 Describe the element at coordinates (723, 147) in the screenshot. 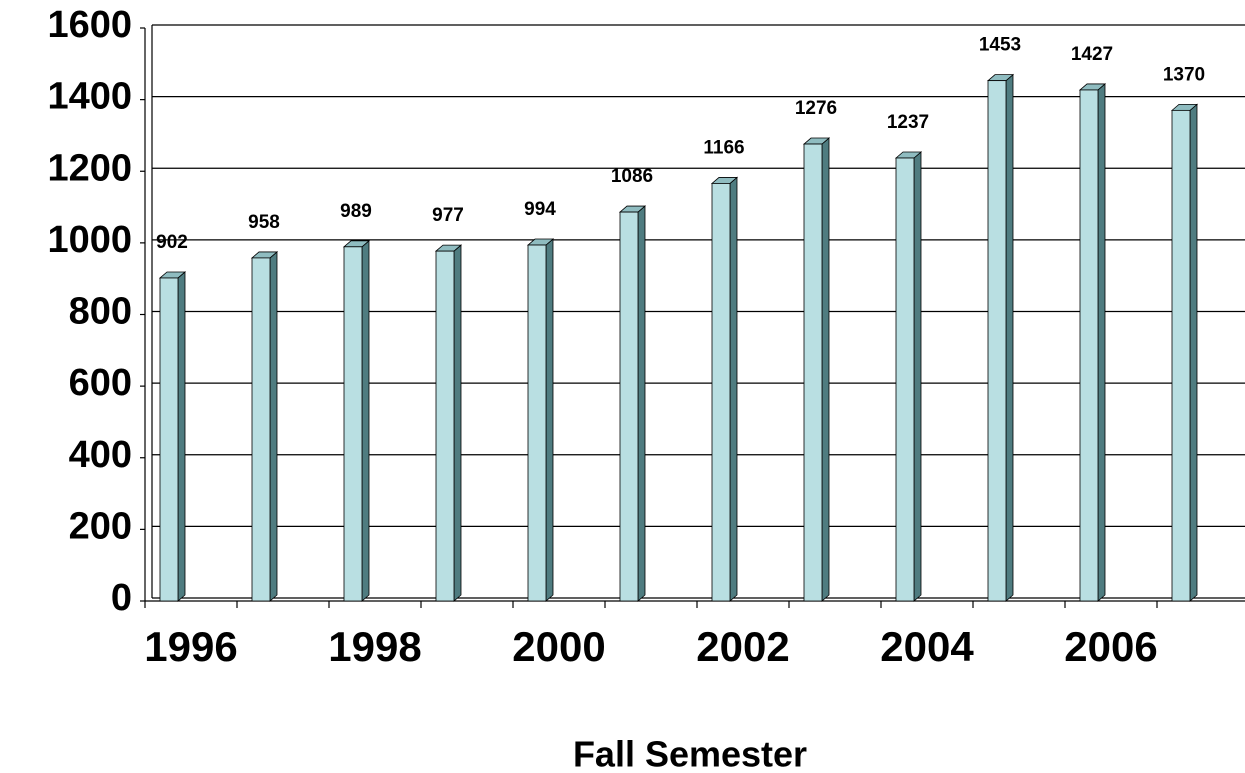

I see `data-label: 1166` at that location.